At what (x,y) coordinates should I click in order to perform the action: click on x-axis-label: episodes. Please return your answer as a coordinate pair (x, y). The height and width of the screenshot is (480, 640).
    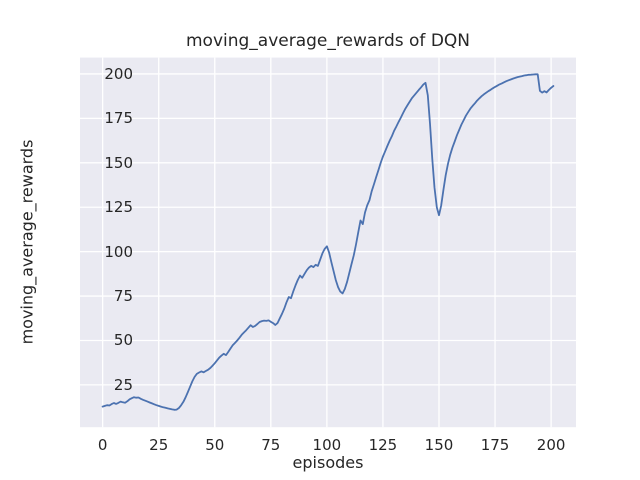
    Looking at the image, I should click on (328, 462).